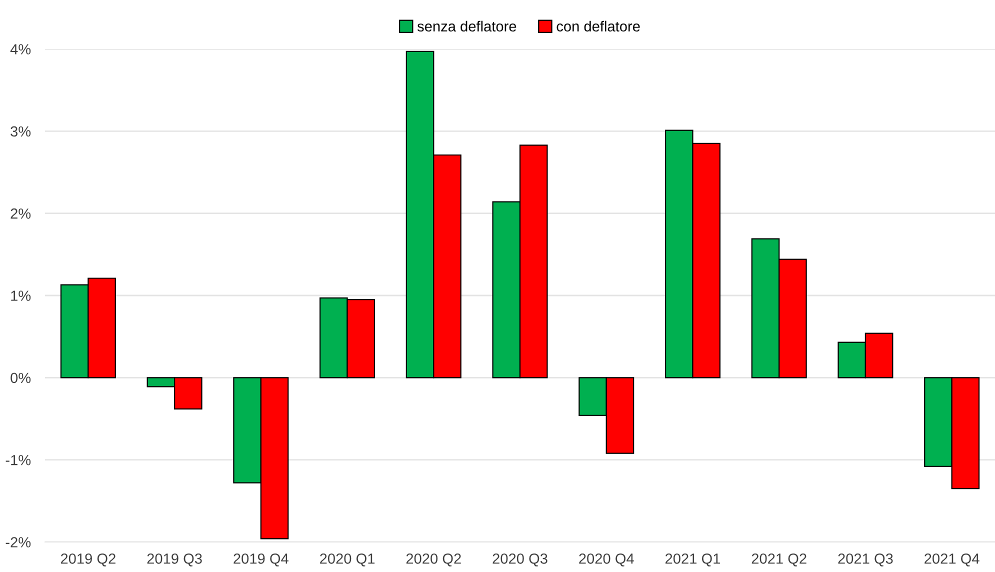 This screenshot has height=572, width=995. What do you see at coordinates (21, 295) in the screenshot?
I see `y-tick-label: 1%` at bounding box center [21, 295].